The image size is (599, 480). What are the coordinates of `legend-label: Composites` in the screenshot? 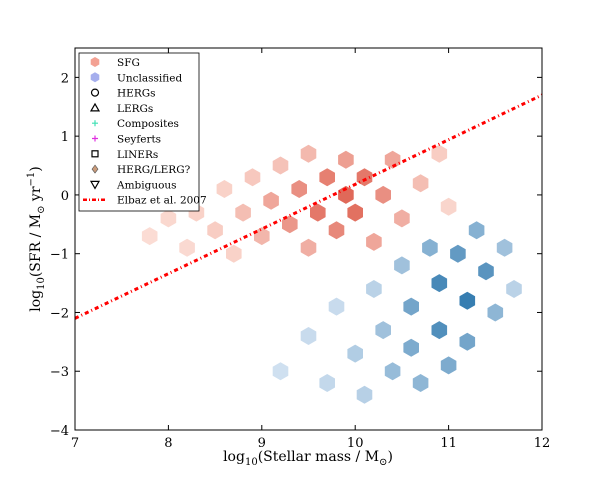 It's located at (148, 124).